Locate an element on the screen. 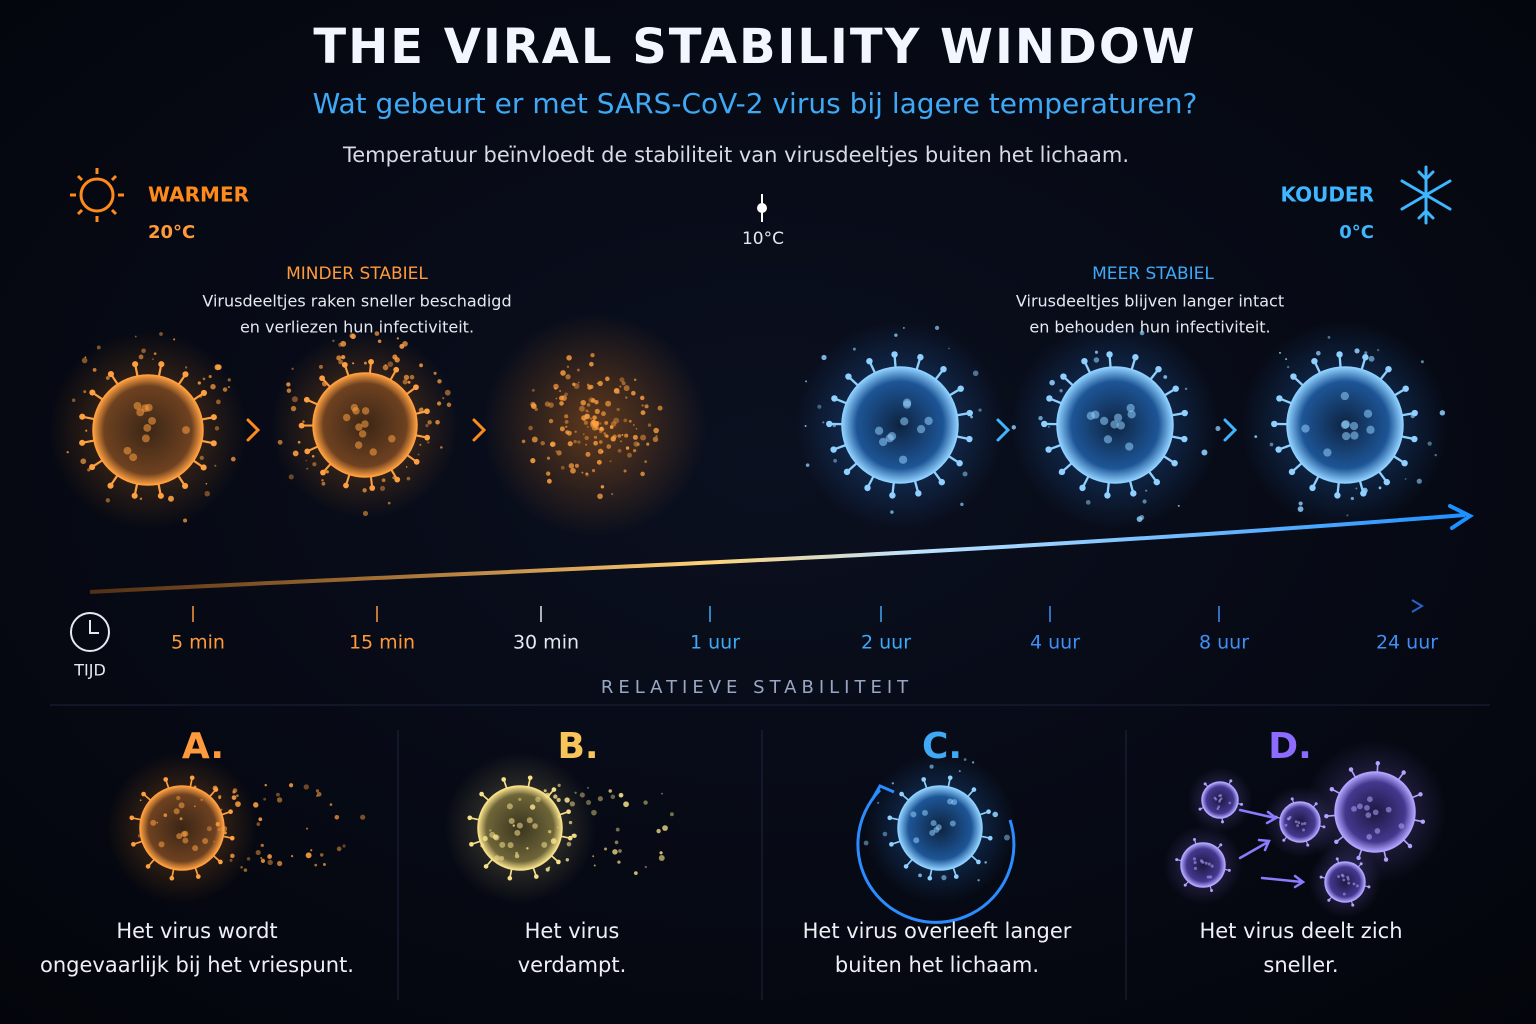 The height and width of the screenshot is (1024, 1536). virus-body is located at coordinates (1345, 882).